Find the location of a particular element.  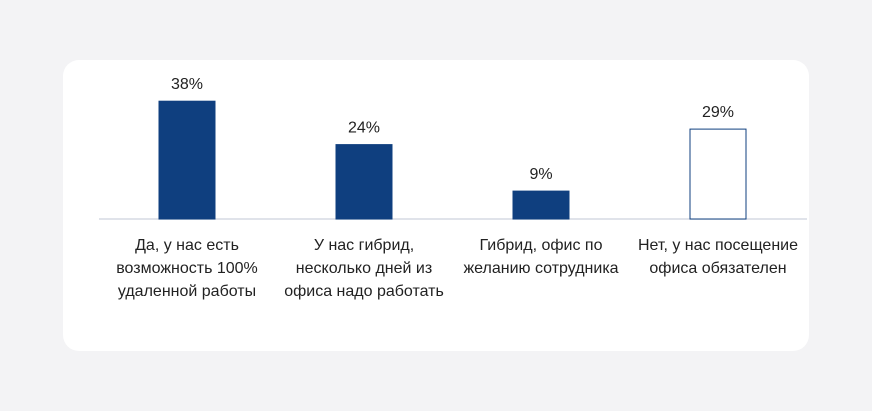

value-label: 24% is located at coordinates (364, 128).